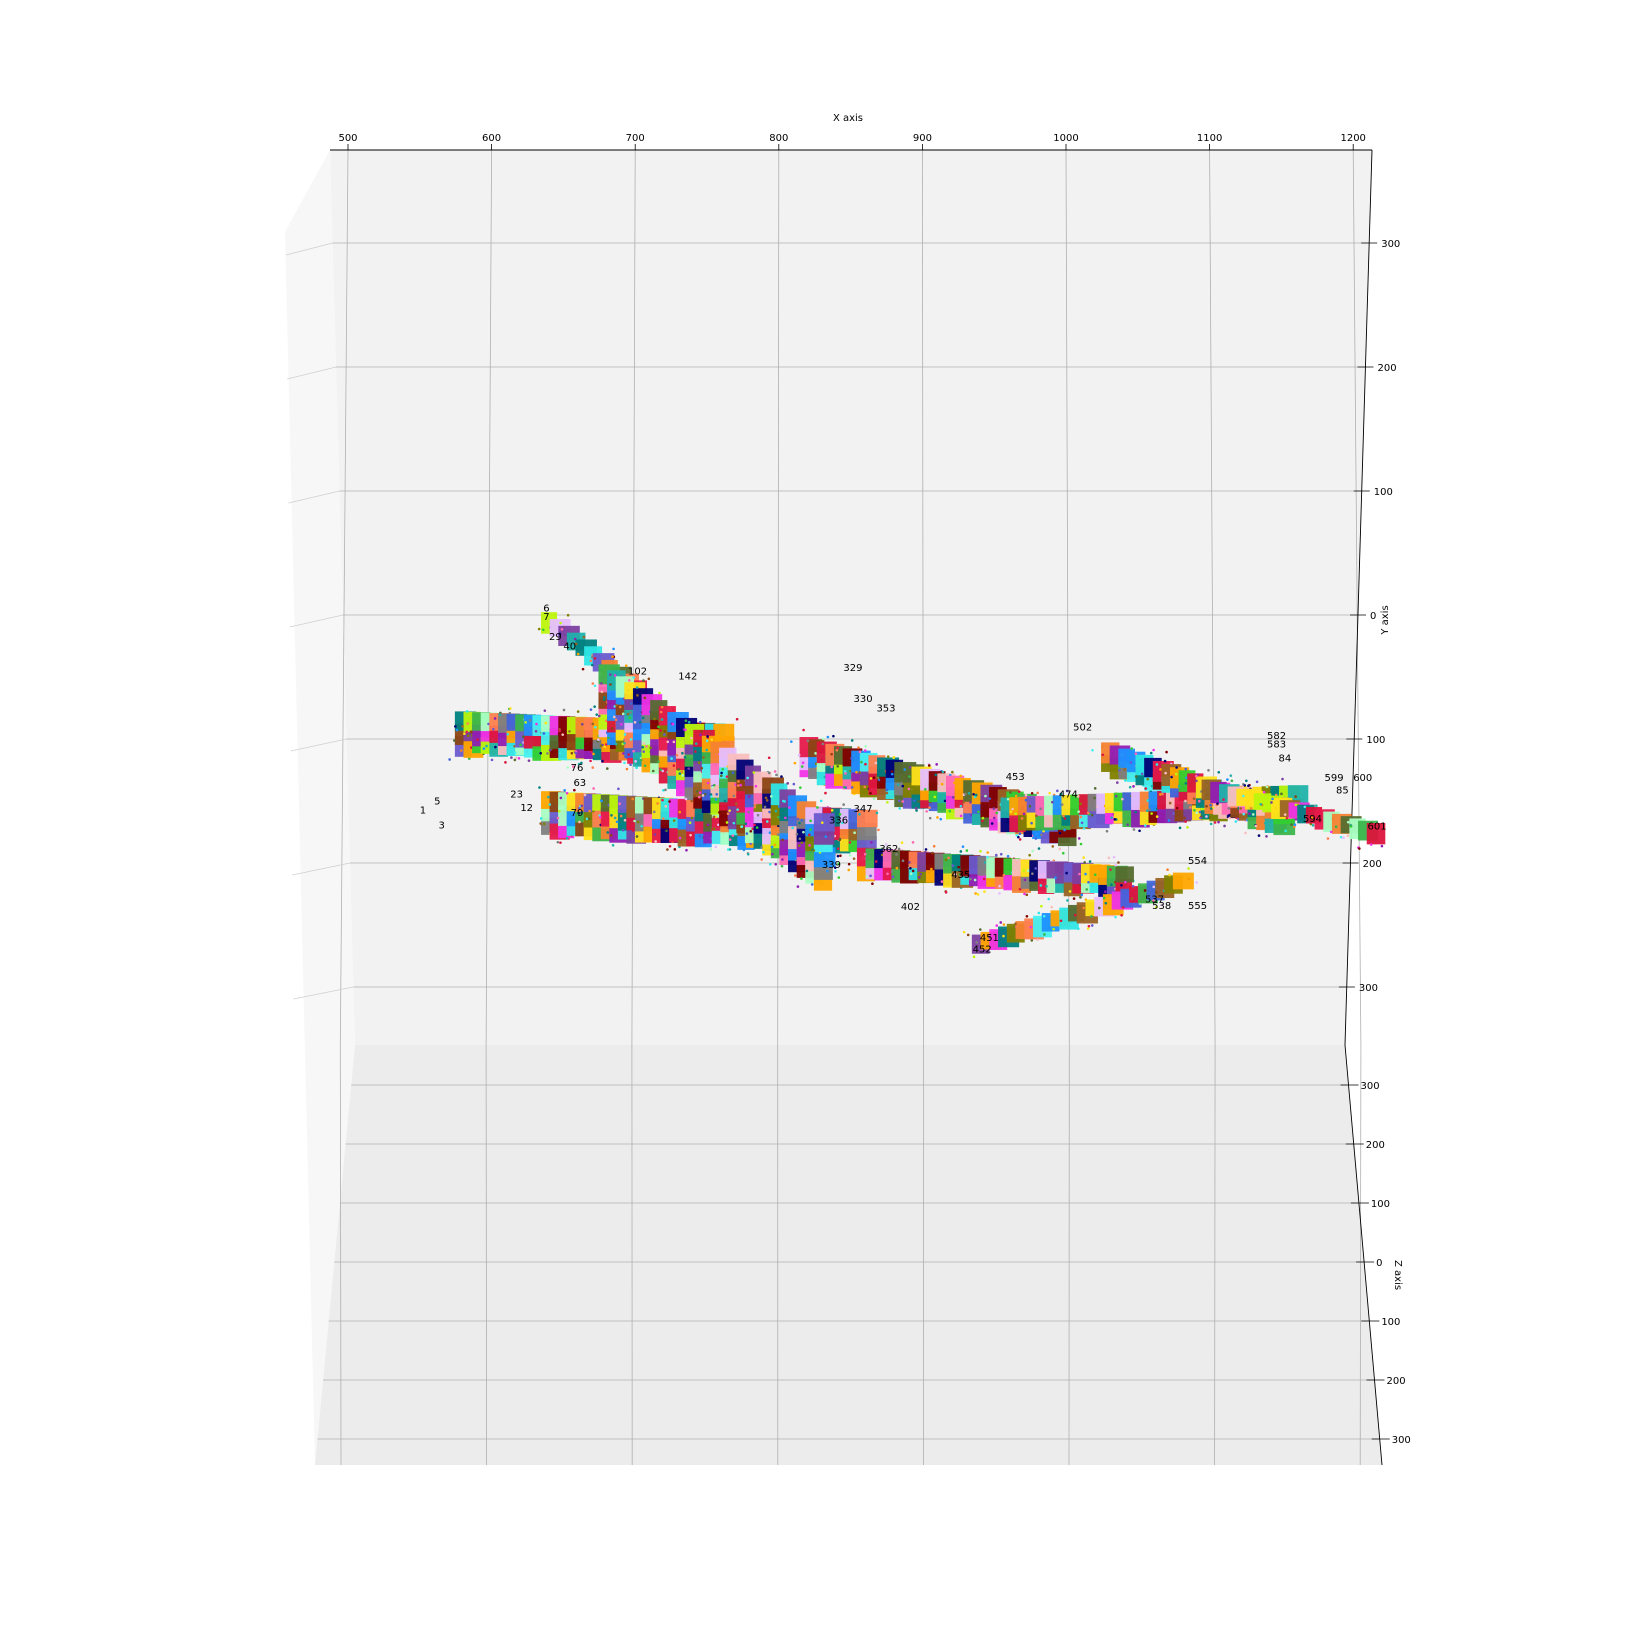  Describe the element at coordinates (852, 668) in the screenshot. I see `segment-id-label: 329` at that location.